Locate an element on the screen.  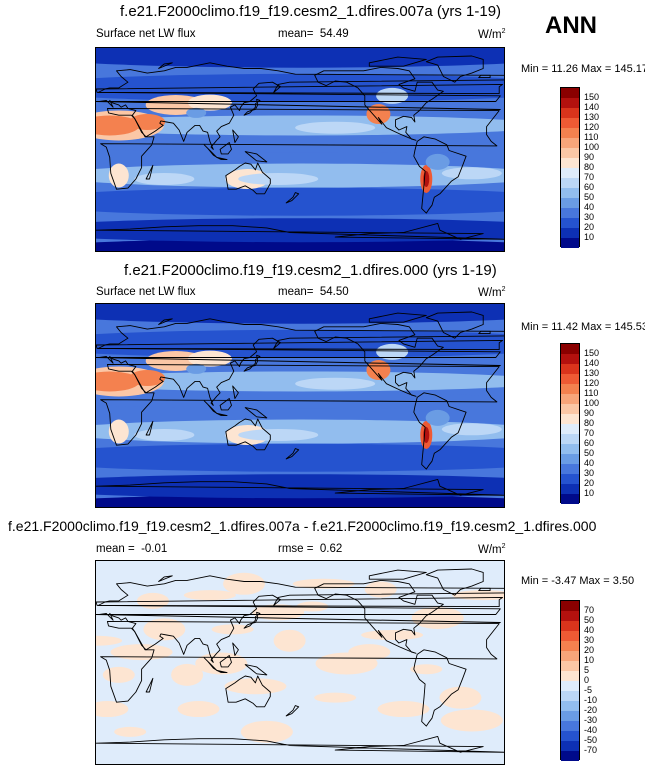
panel3-units-text: W/m is located at coordinates (490, 549).